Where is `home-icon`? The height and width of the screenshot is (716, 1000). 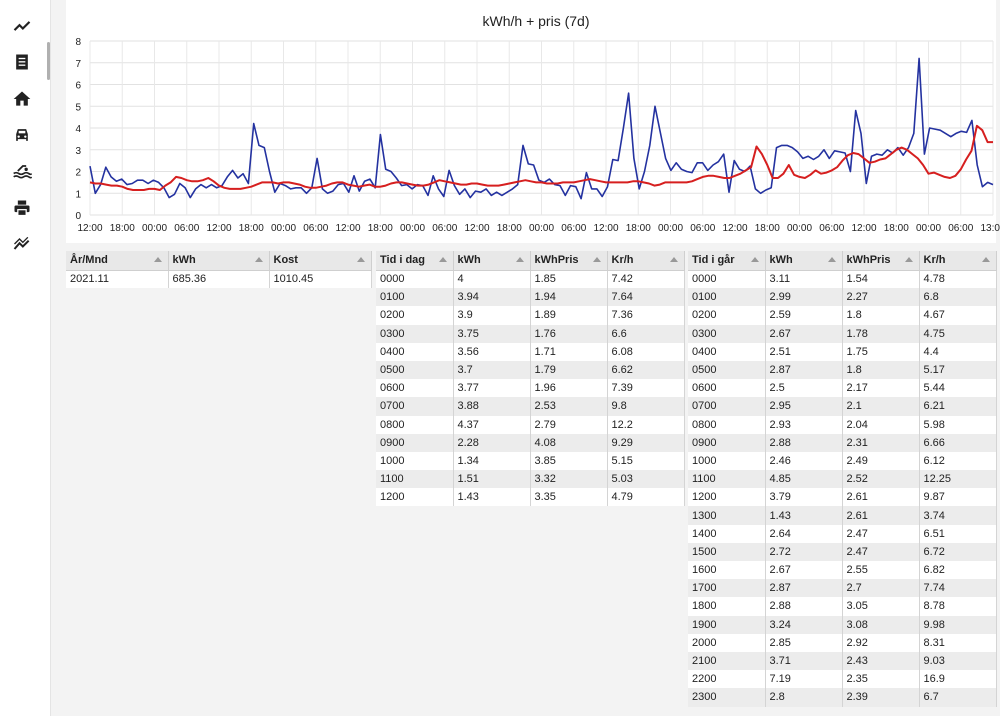
home-icon is located at coordinates (22, 98).